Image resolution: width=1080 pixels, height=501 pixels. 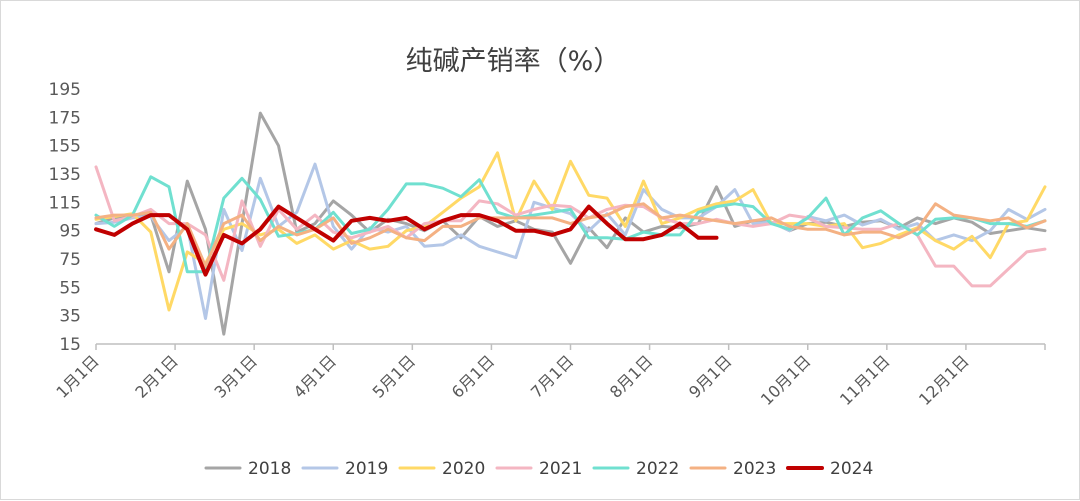 I want to click on legend-label-2021: 2021, so click(x=560, y=469).